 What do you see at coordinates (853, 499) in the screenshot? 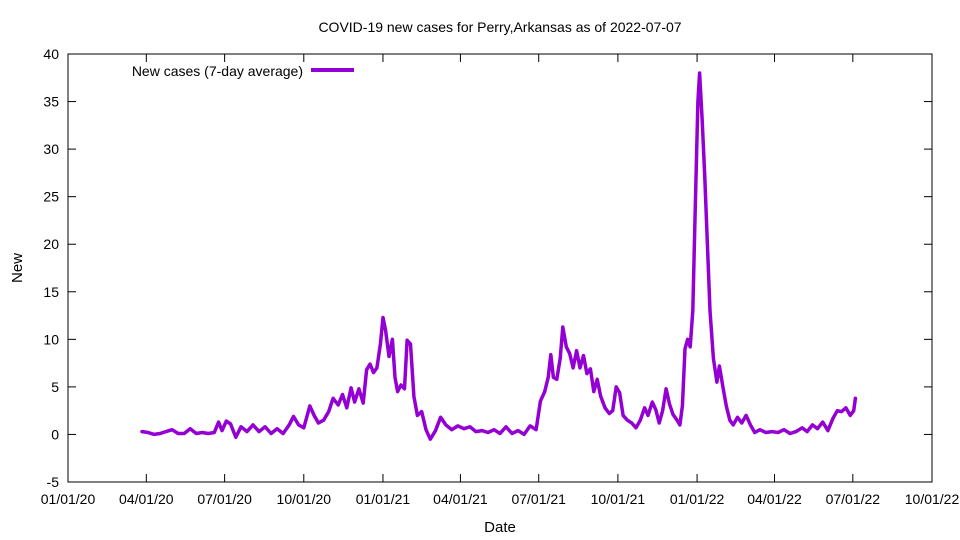
I see `x-tick-label: 07/01/22` at bounding box center [853, 499].